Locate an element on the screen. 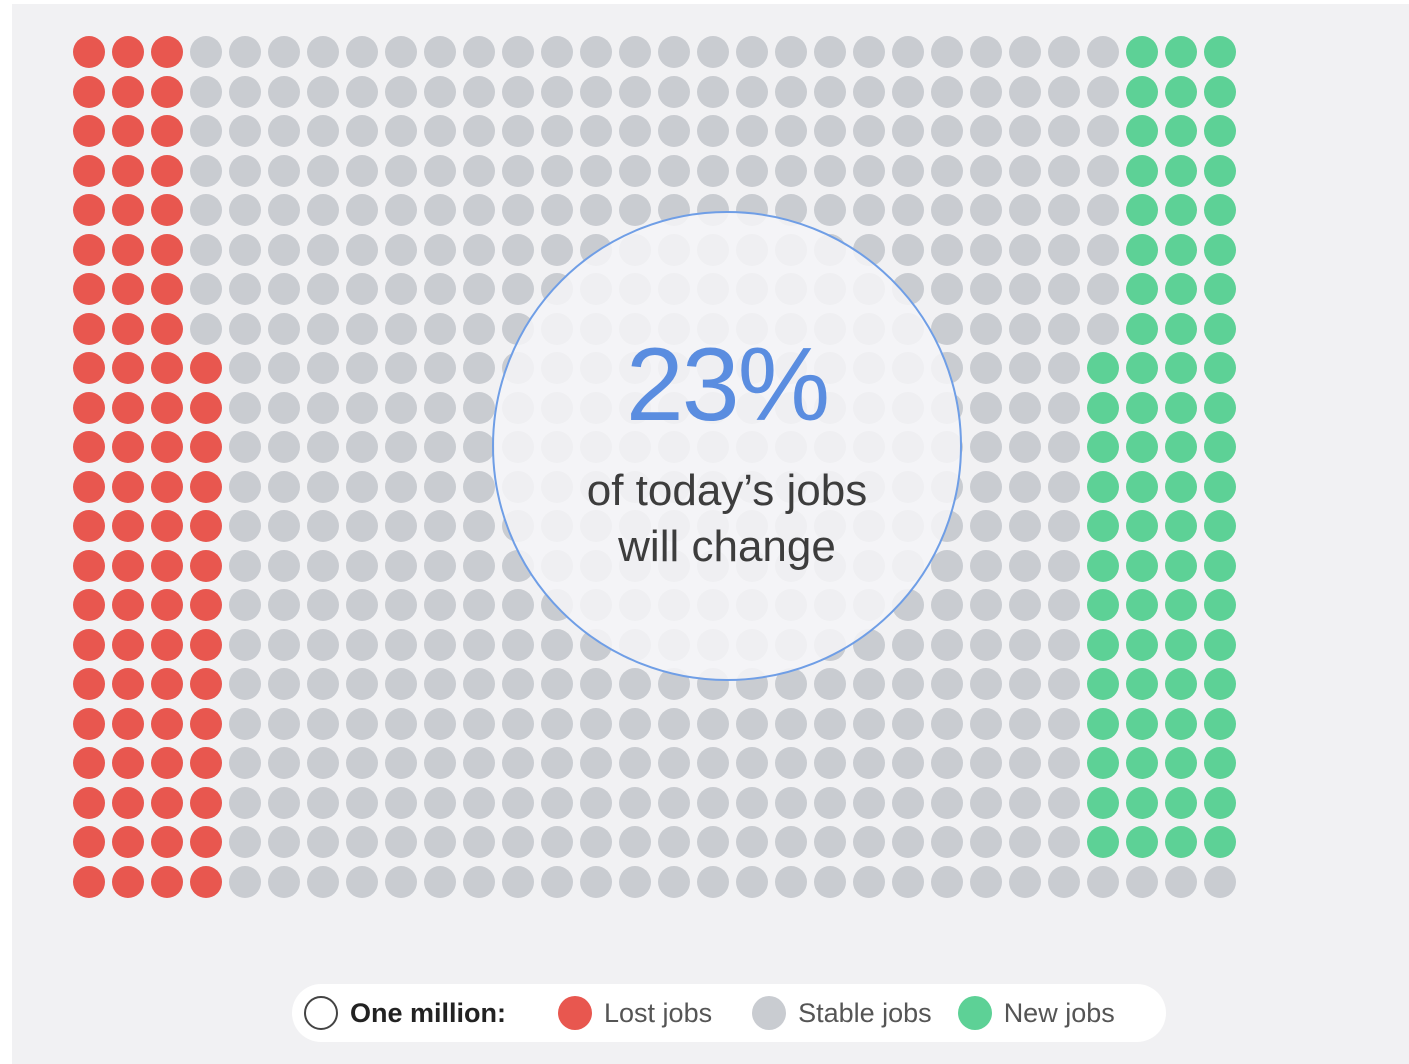 The height and width of the screenshot is (1064, 1409). headline-percentage: 23% is located at coordinates (727, 385).